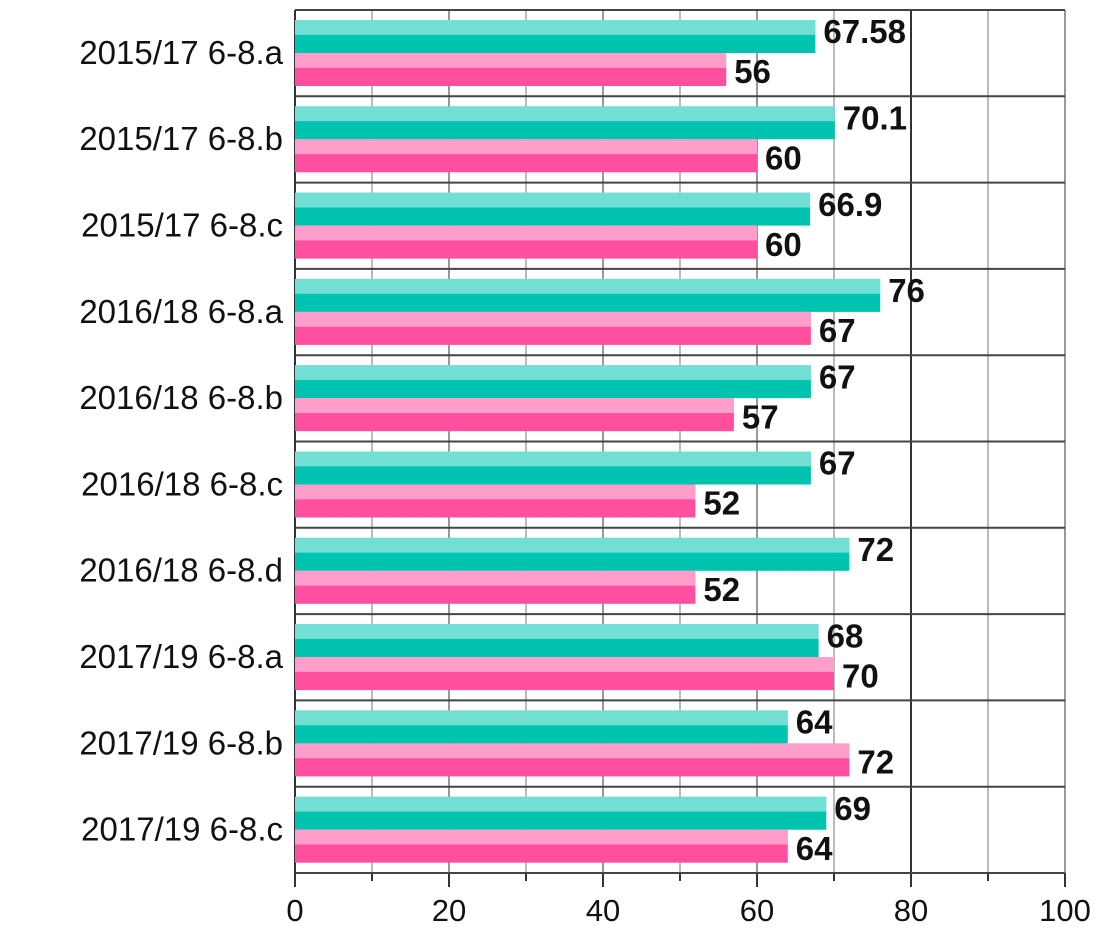 The height and width of the screenshot is (934, 1107). What do you see at coordinates (752, 71) in the screenshot?
I see `value-label: 56` at bounding box center [752, 71].